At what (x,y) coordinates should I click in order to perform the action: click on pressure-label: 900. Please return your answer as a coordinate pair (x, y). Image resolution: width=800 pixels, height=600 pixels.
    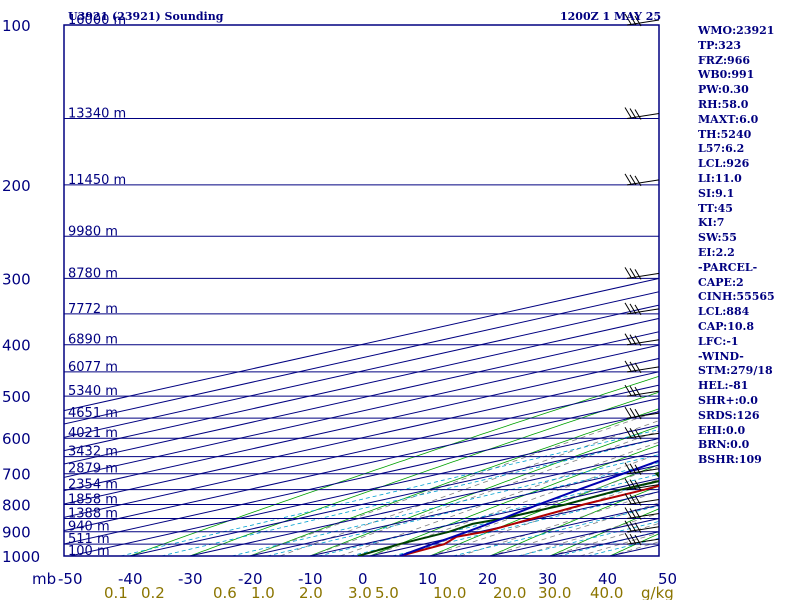
    Looking at the image, I should click on (16, 533).